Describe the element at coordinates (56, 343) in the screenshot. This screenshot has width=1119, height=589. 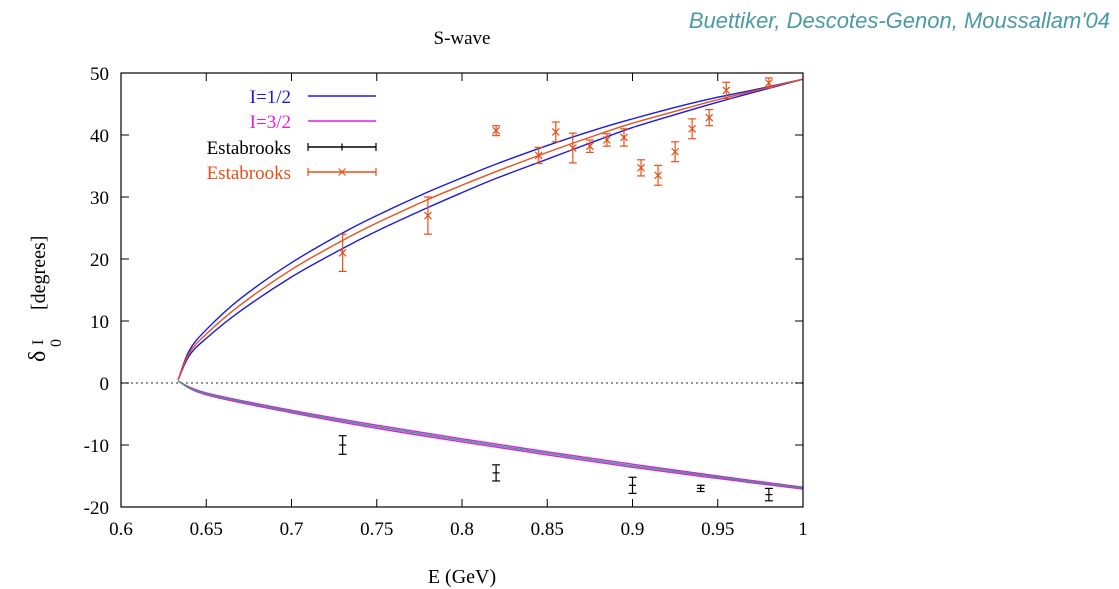
I see `y-axis-subscript: 0` at that location.